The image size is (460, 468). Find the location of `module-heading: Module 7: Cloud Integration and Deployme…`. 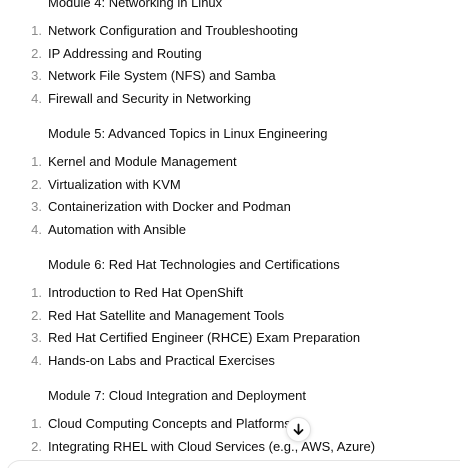

module-heading: Module 7: Cloud Integration and Deployme… is located at coordinates (177, 395).